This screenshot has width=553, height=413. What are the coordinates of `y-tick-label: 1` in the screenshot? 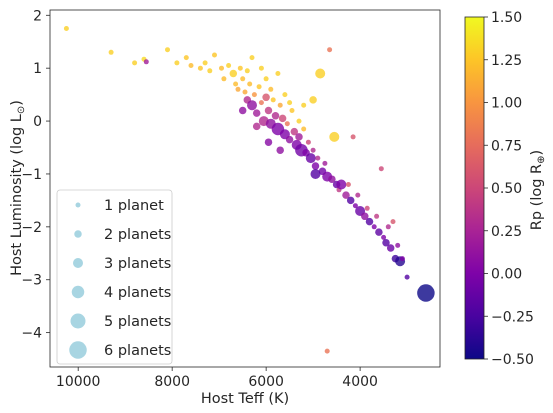 It's located at (37, 69).